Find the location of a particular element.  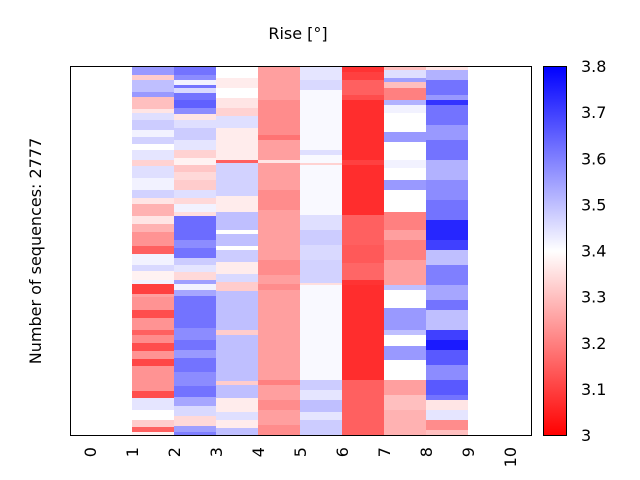

x-tick-label: 8 is located at coordinates (426, 452).